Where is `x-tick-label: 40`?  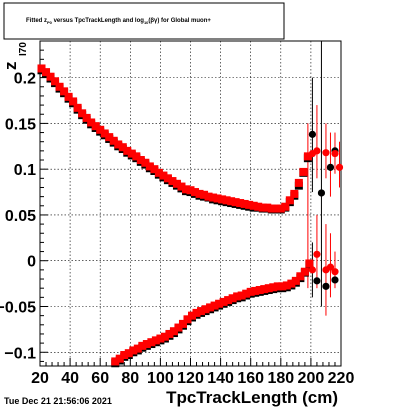 x-tick-label: 40 is located at coordinates (70, 378).